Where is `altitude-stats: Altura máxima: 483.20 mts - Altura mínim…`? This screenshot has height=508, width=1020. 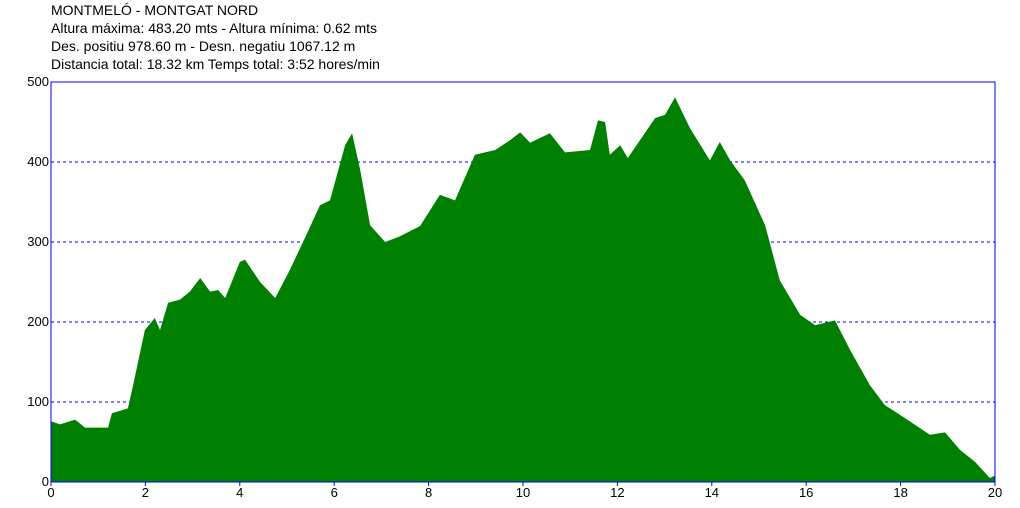 altitude-stats: Altura máxima: 483.20 mts - Altura mínim… is located at coordinates (214, 28).